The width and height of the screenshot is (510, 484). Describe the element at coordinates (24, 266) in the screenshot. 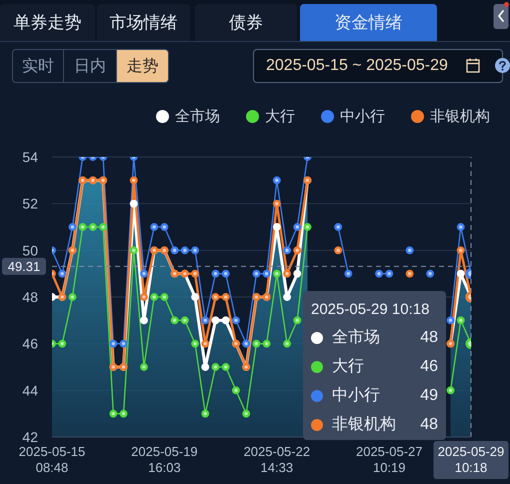

I see `ref-line-label: 49.31` at that location.